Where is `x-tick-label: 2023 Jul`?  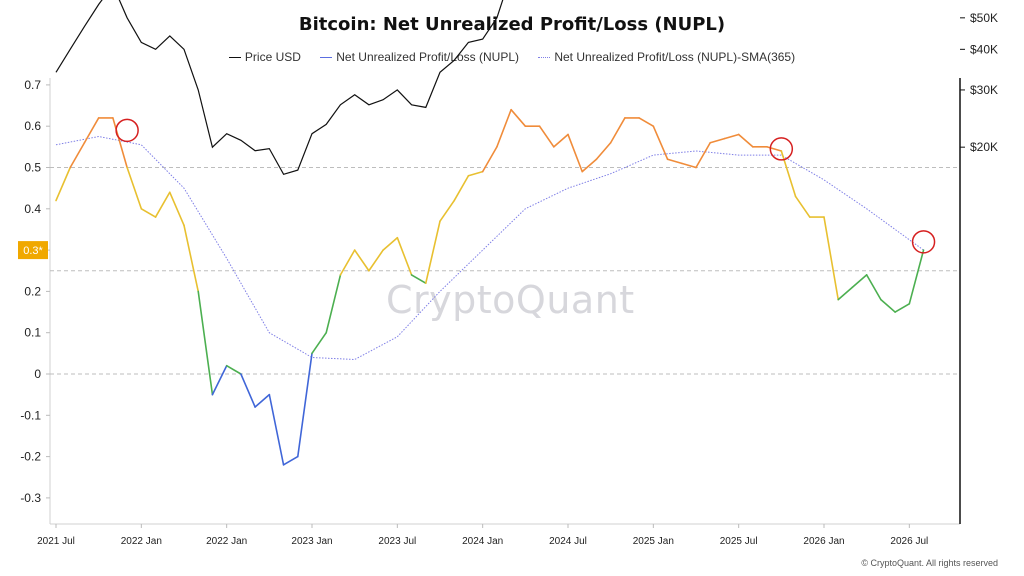
x-tick-label: 2023 Jul is located at coordinates (397, 541).